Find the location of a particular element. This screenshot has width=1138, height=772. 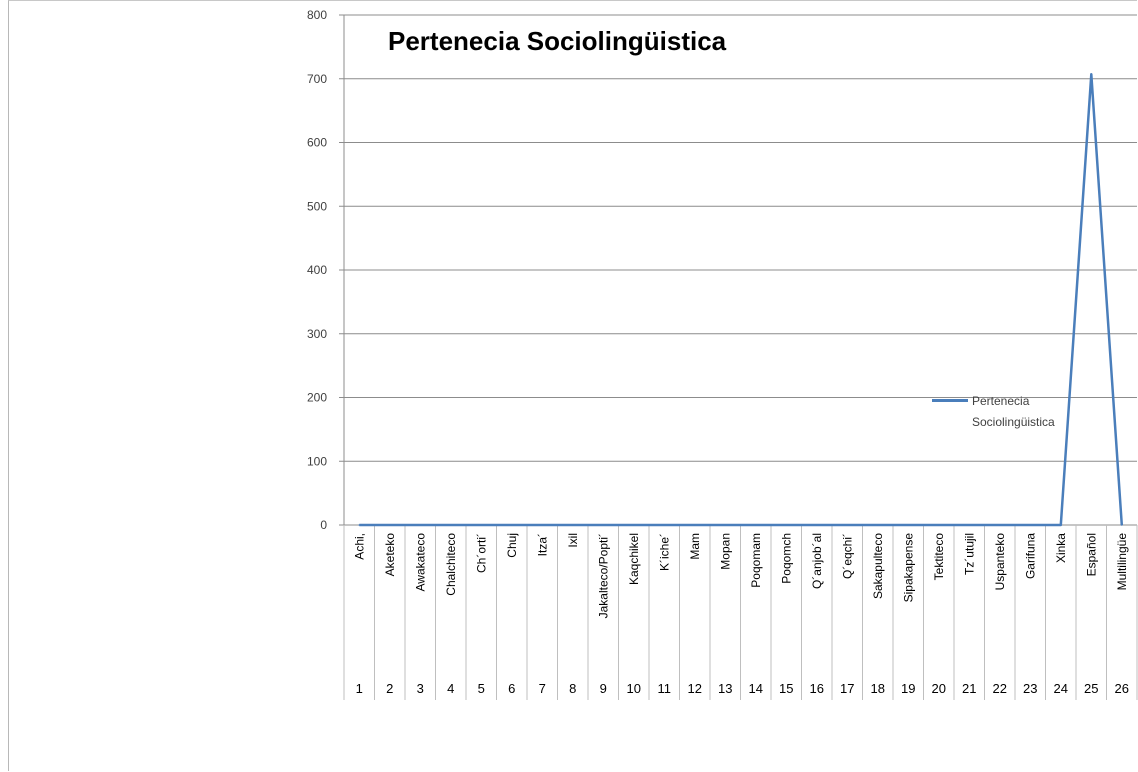

category-label: Chuj is located at coordinates (512, 545).